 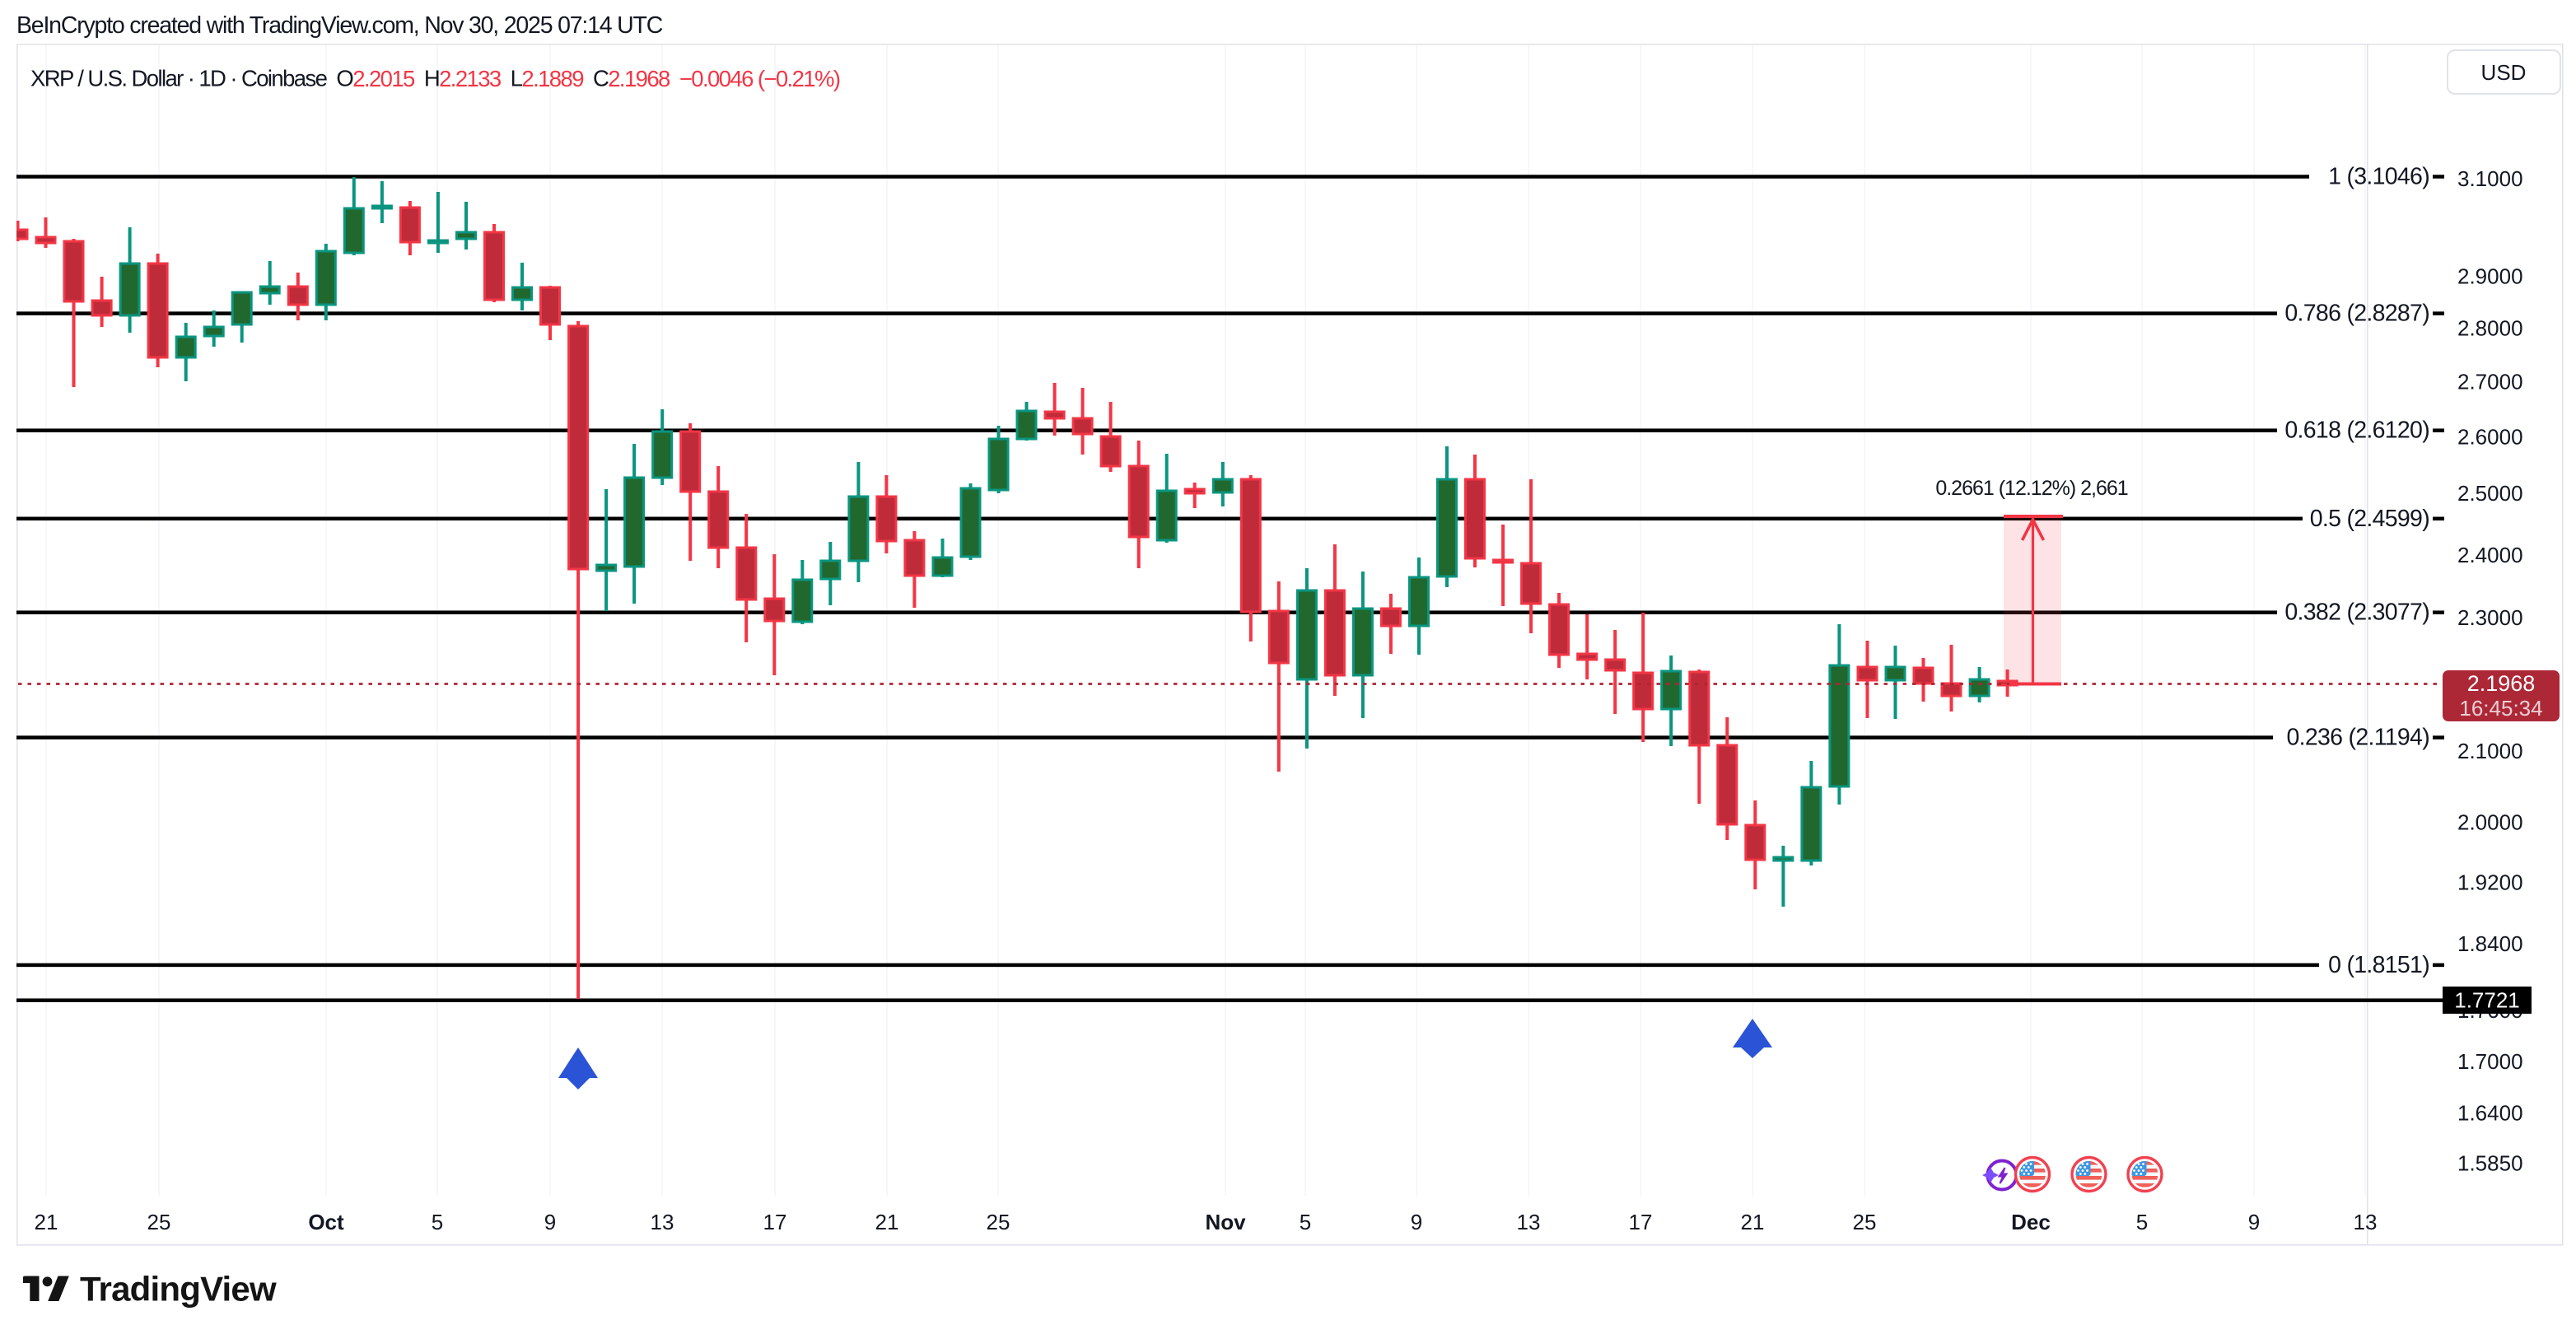 I want to click on svg-text: 1.7000, so click(x=2490, y=1061).